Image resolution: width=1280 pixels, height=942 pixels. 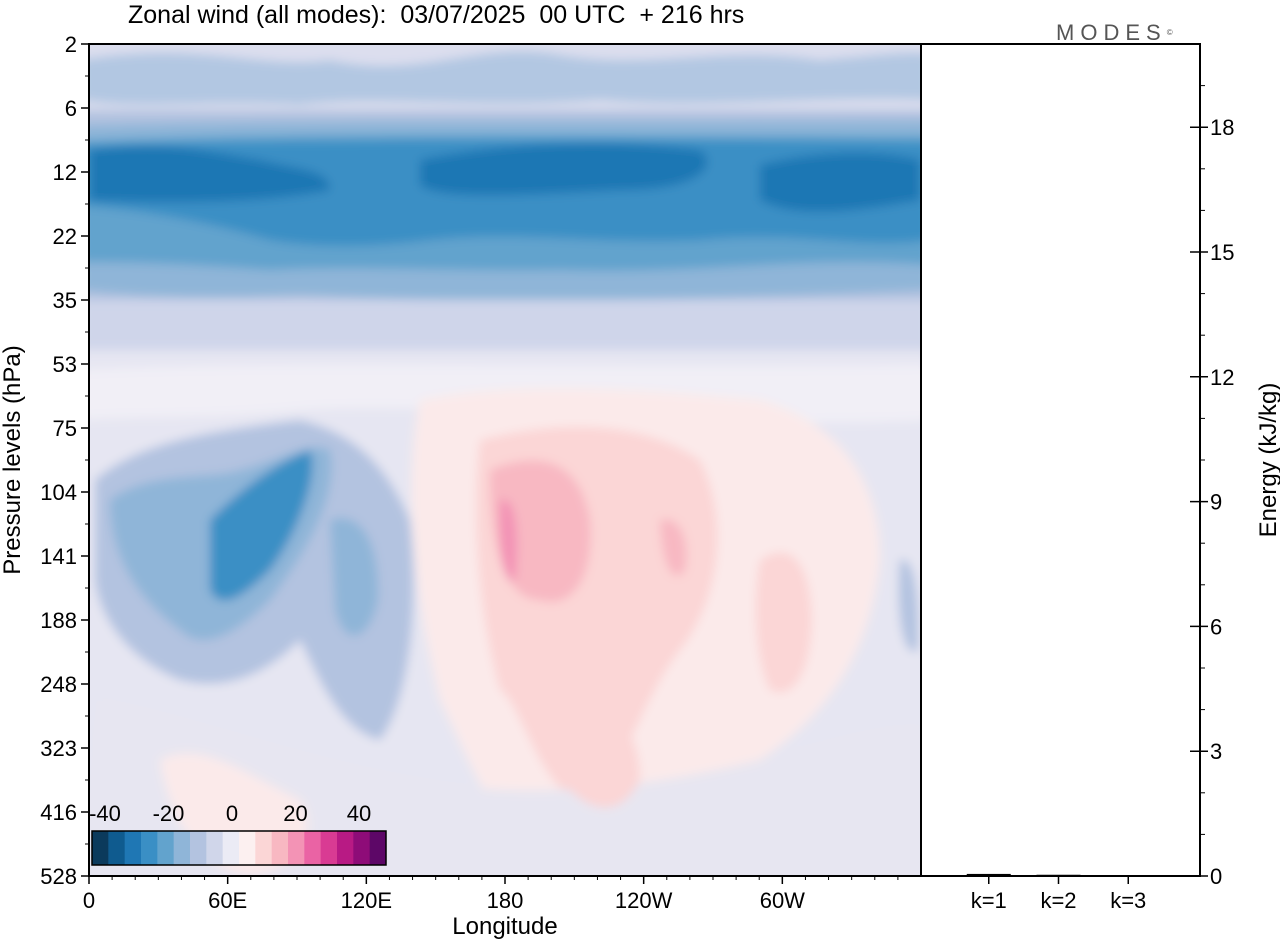 I want to click on modes-logo: MODES©, so click(x=1114, y=33).